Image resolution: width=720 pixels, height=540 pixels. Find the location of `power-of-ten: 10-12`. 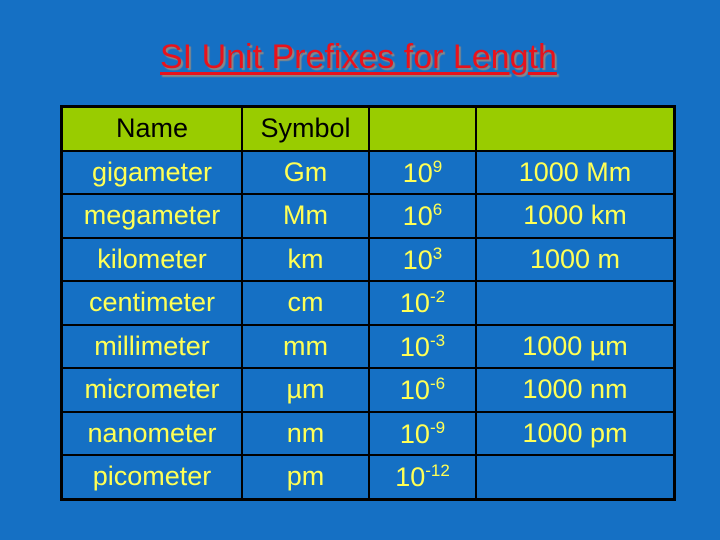

power-of-ten: 10-12 is located at coordinates (422, 477).